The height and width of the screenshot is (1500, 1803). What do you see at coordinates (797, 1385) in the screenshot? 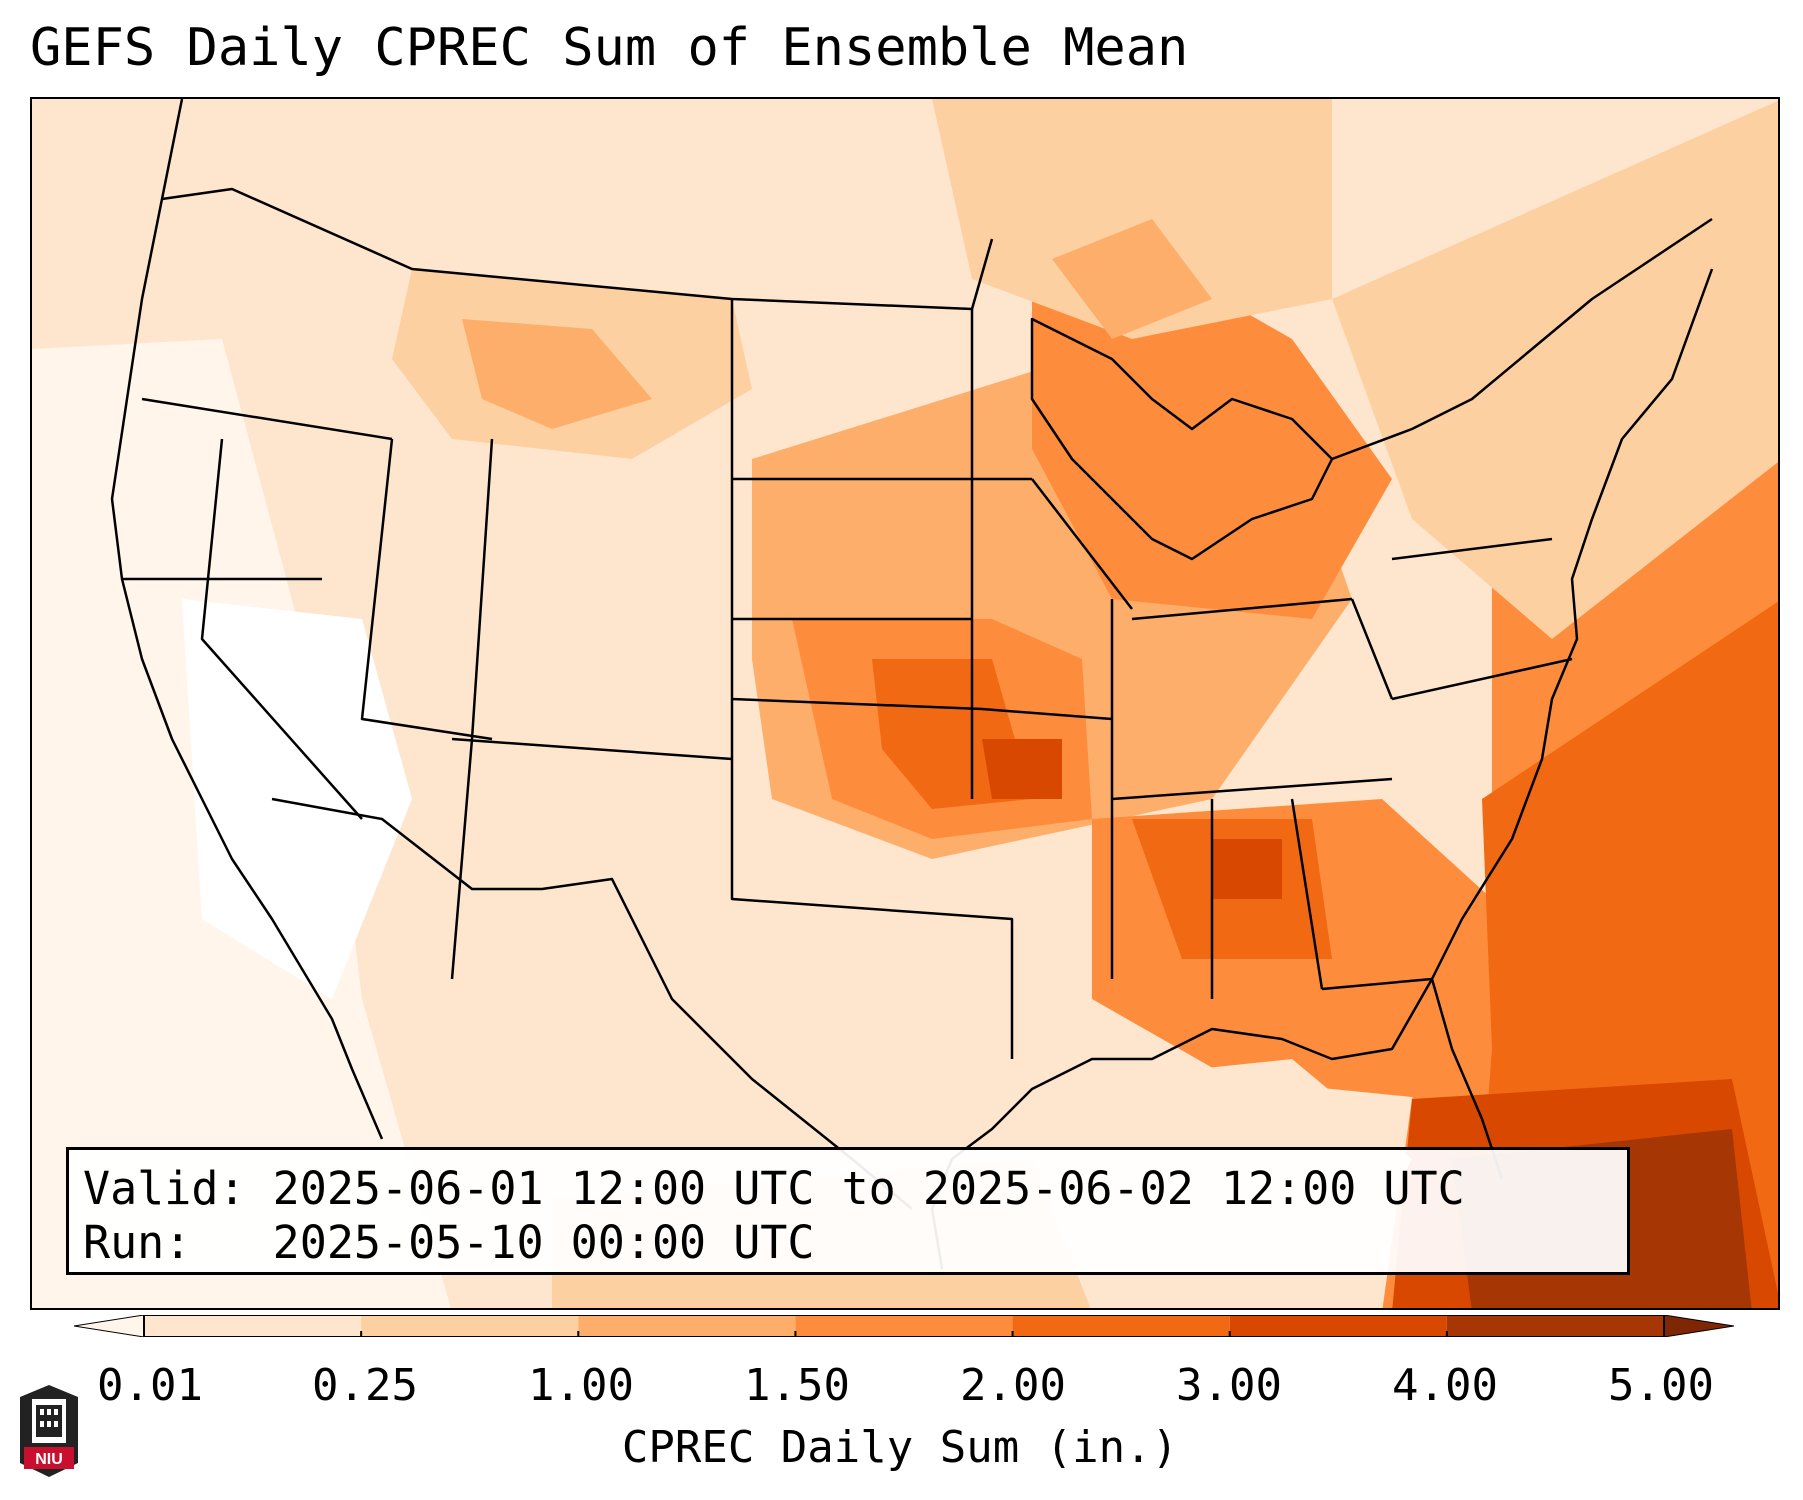
I see `tick-label-3: 1.50` at bounding box center [797, 1385].